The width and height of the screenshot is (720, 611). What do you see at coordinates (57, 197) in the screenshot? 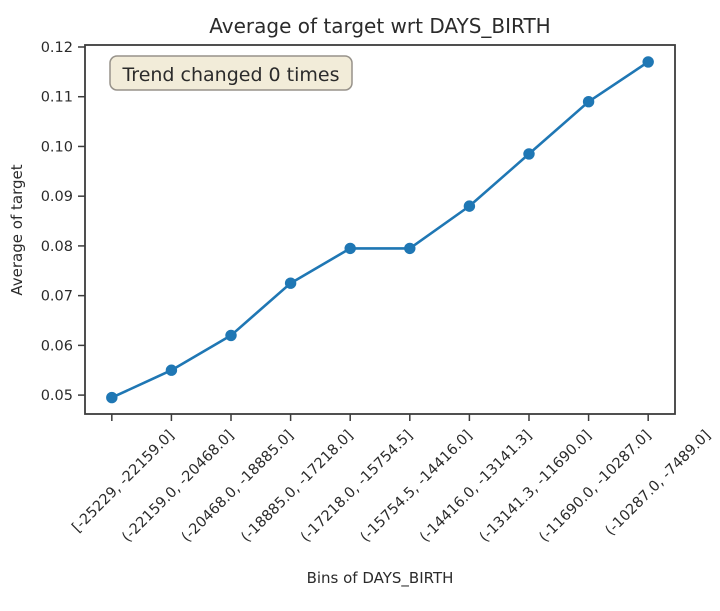
I see `y-tick-label: 0.09` at bounding box center [57, 197].